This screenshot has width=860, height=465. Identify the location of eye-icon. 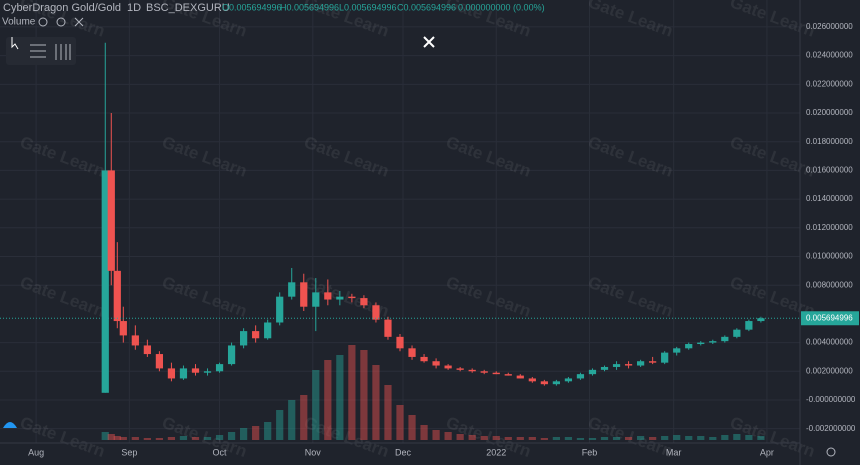
(43, 22).